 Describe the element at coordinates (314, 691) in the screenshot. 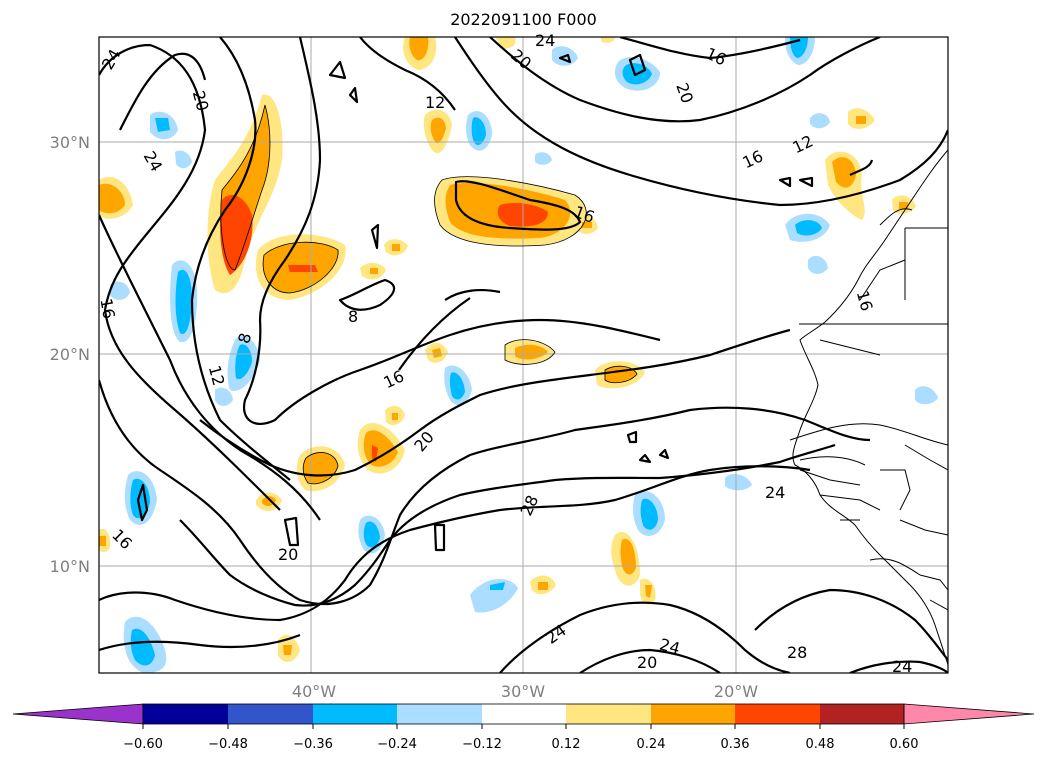

I see `lon-label-40w: 40°W` at that location.